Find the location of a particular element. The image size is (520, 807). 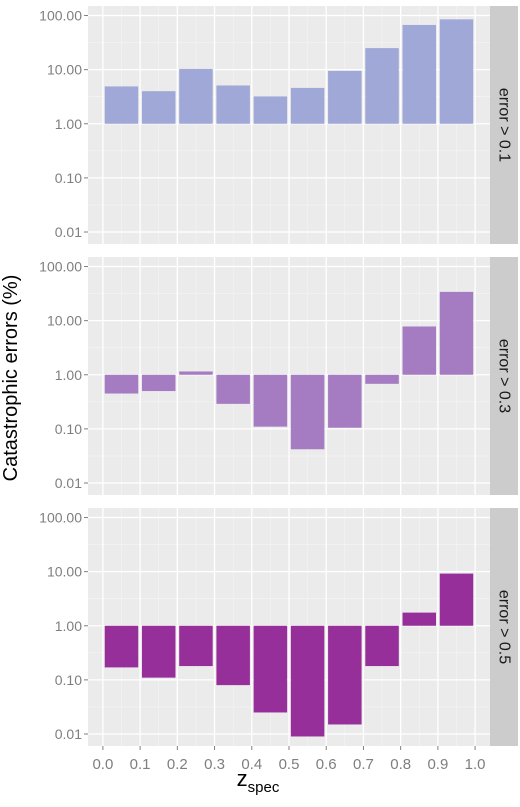

x-tick-label: 1.0 is located at coordinates (475, 764).